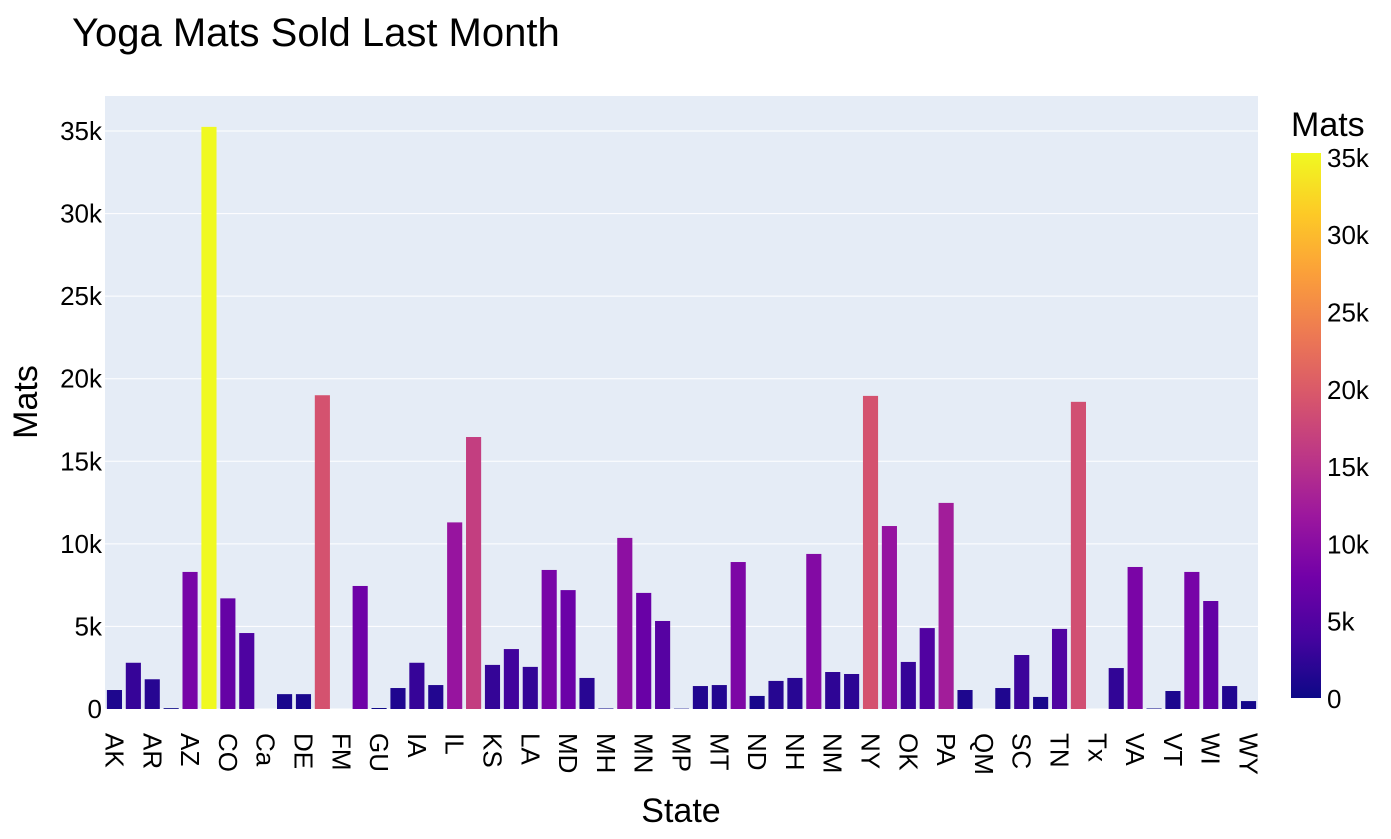 The height and width of the screenshot is (839, 1391). I want to click on colorbar-tick-label: 30k, so click(1348, 235).